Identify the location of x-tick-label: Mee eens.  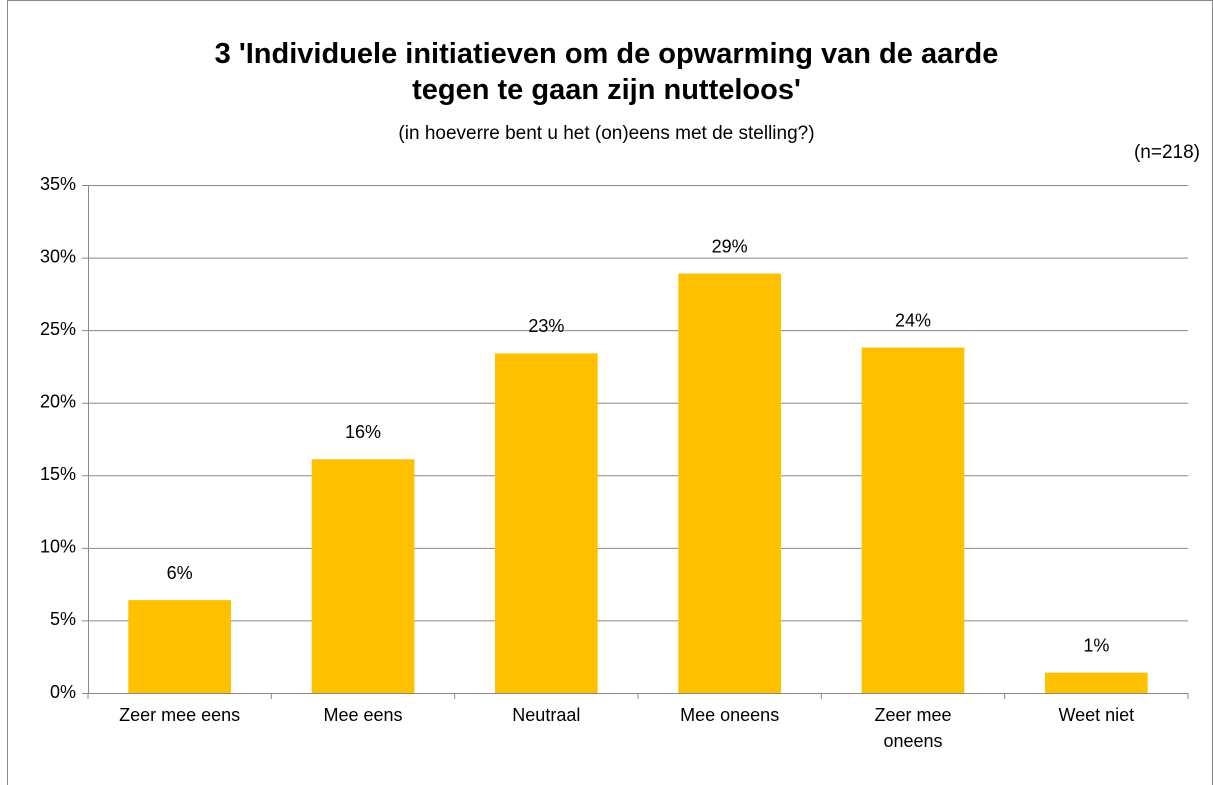
(363, 715).